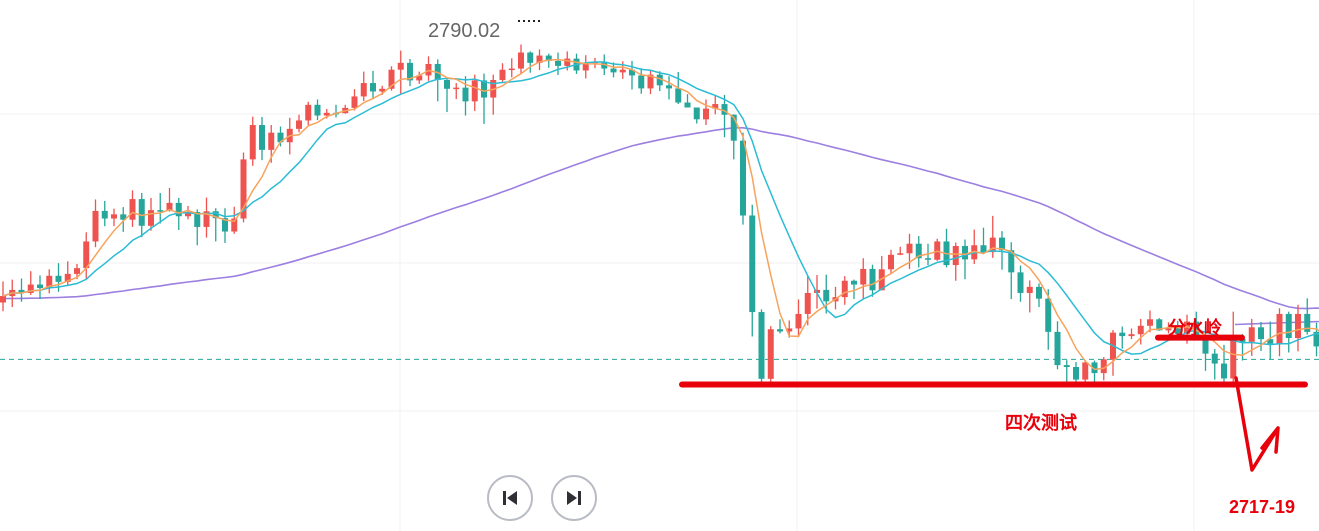 The image size is (1319, 531). I want to click on previous-button, so click(510, 498).